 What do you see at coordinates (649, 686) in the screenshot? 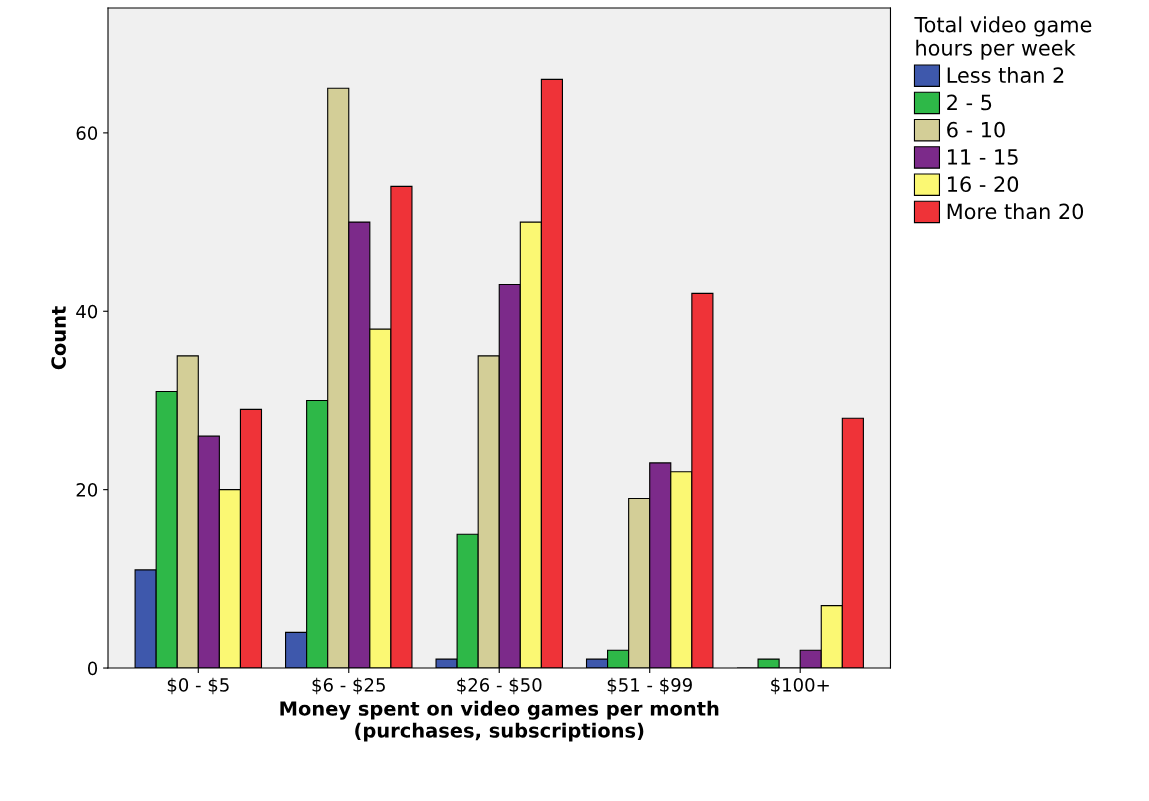
I see `x-tick-label: $51 - $99` at bounding box center [649, 686].